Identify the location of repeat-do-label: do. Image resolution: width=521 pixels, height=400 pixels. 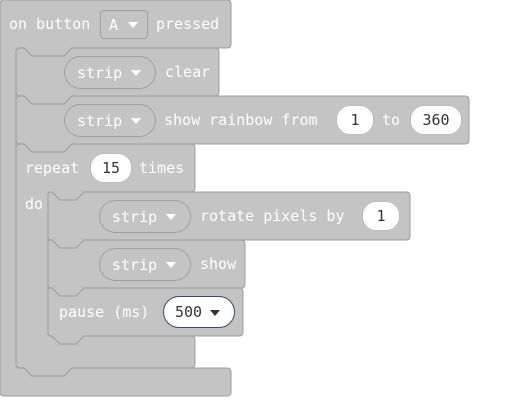
(34, 204).